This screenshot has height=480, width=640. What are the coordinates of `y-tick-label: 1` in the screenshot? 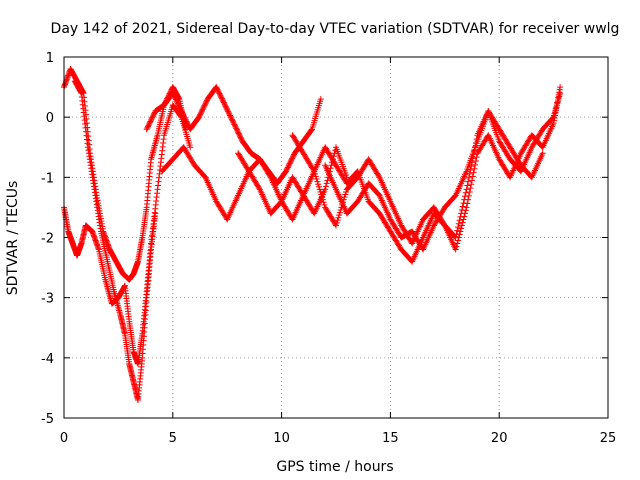 It's located at (50, 58).